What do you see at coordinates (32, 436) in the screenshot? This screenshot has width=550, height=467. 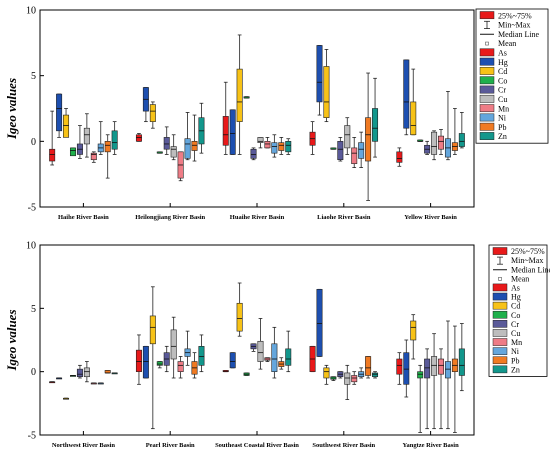 I see `y-tick-label: -5` at bounding box center [32, 436].